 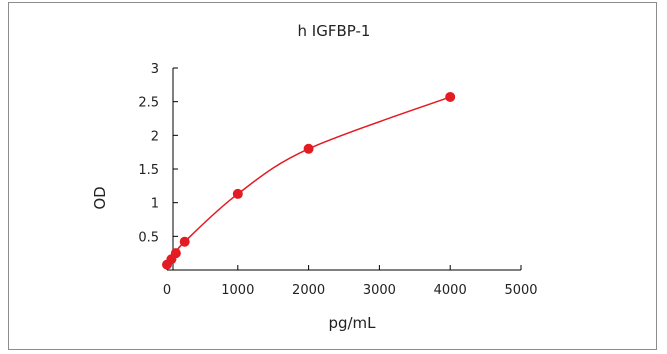 I want to click on y-tick-label: 1, so click(x=155, y=204).